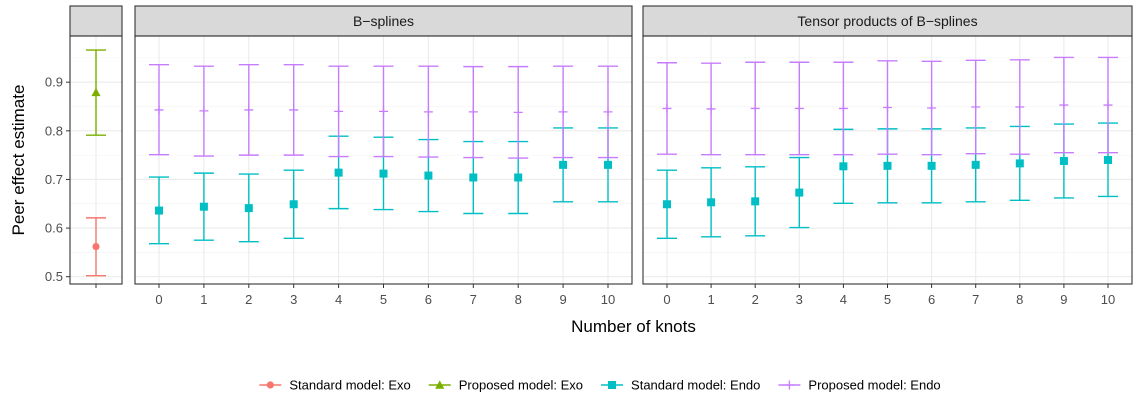 The image size is (1138, 400). I want to click on legend-item: Standard model: Exo, so click(335, 385).